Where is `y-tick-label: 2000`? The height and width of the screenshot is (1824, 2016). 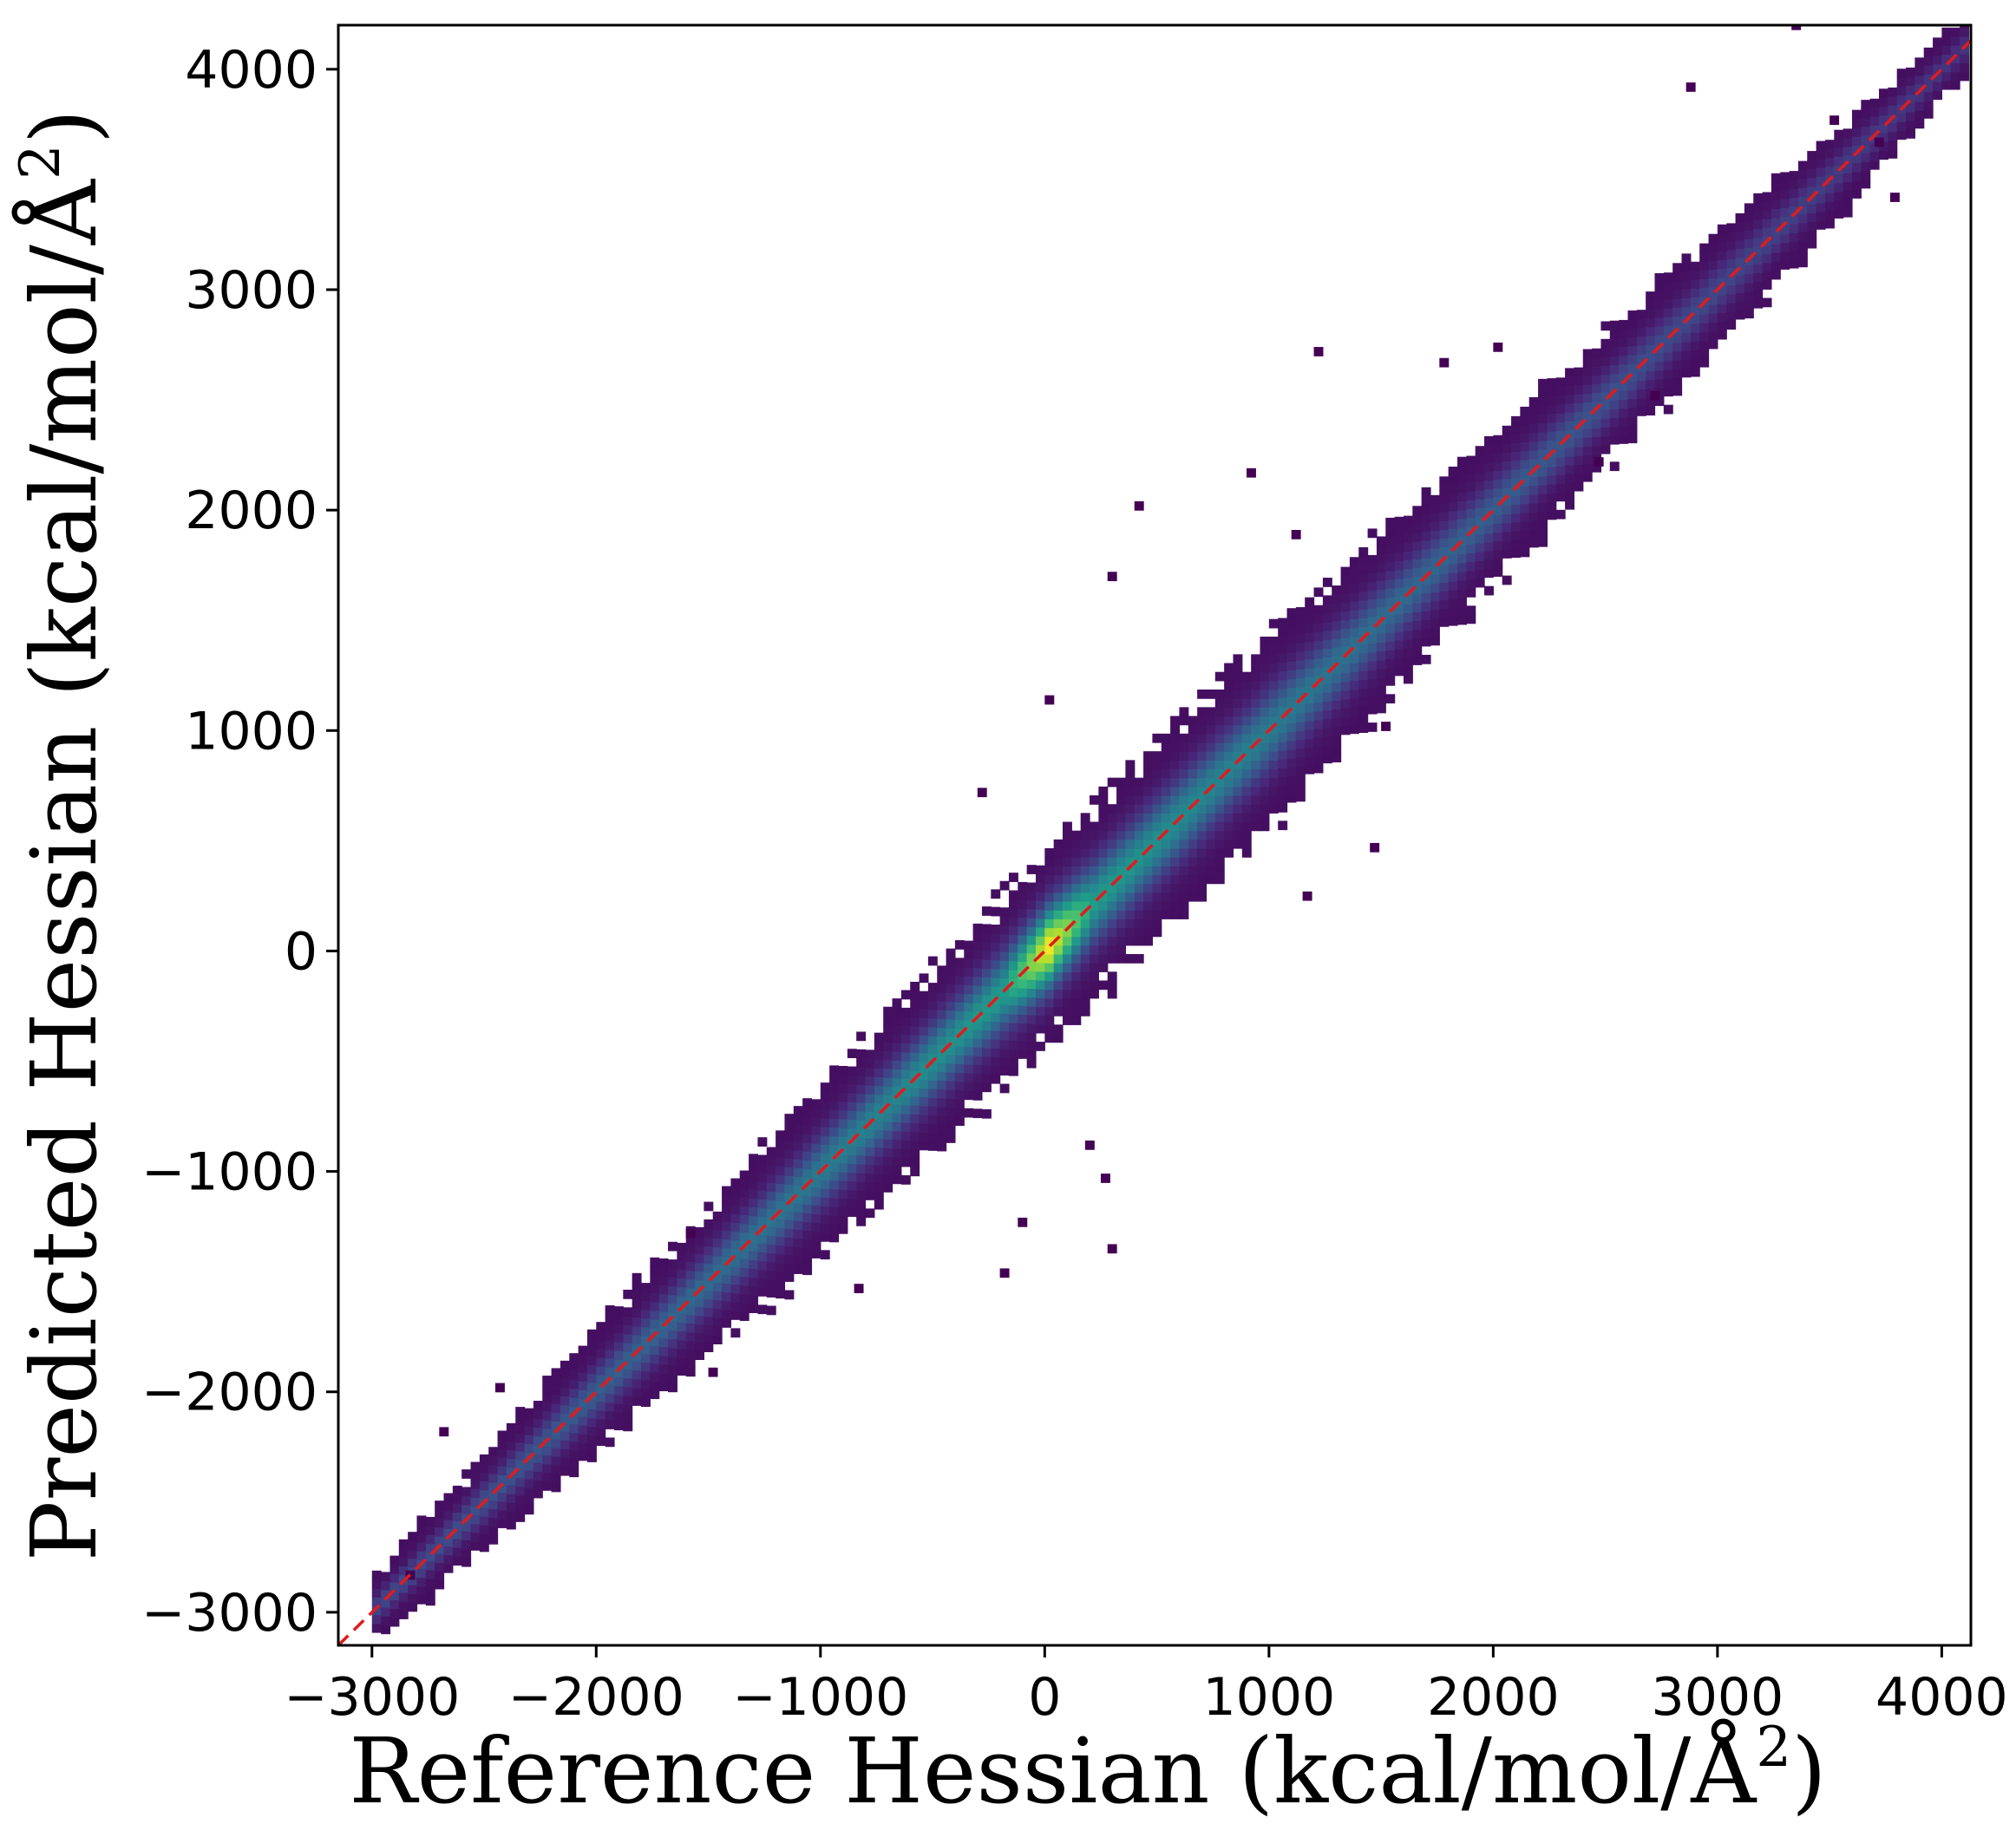
y-tick-label: 2000 is located at coordinates (251, 511).